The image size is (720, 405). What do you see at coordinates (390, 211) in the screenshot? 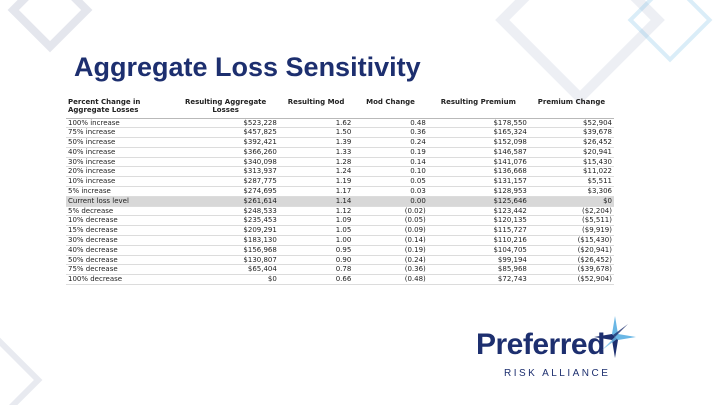
I see `table-cell: (0.02)` at bounding box center [390, 211].